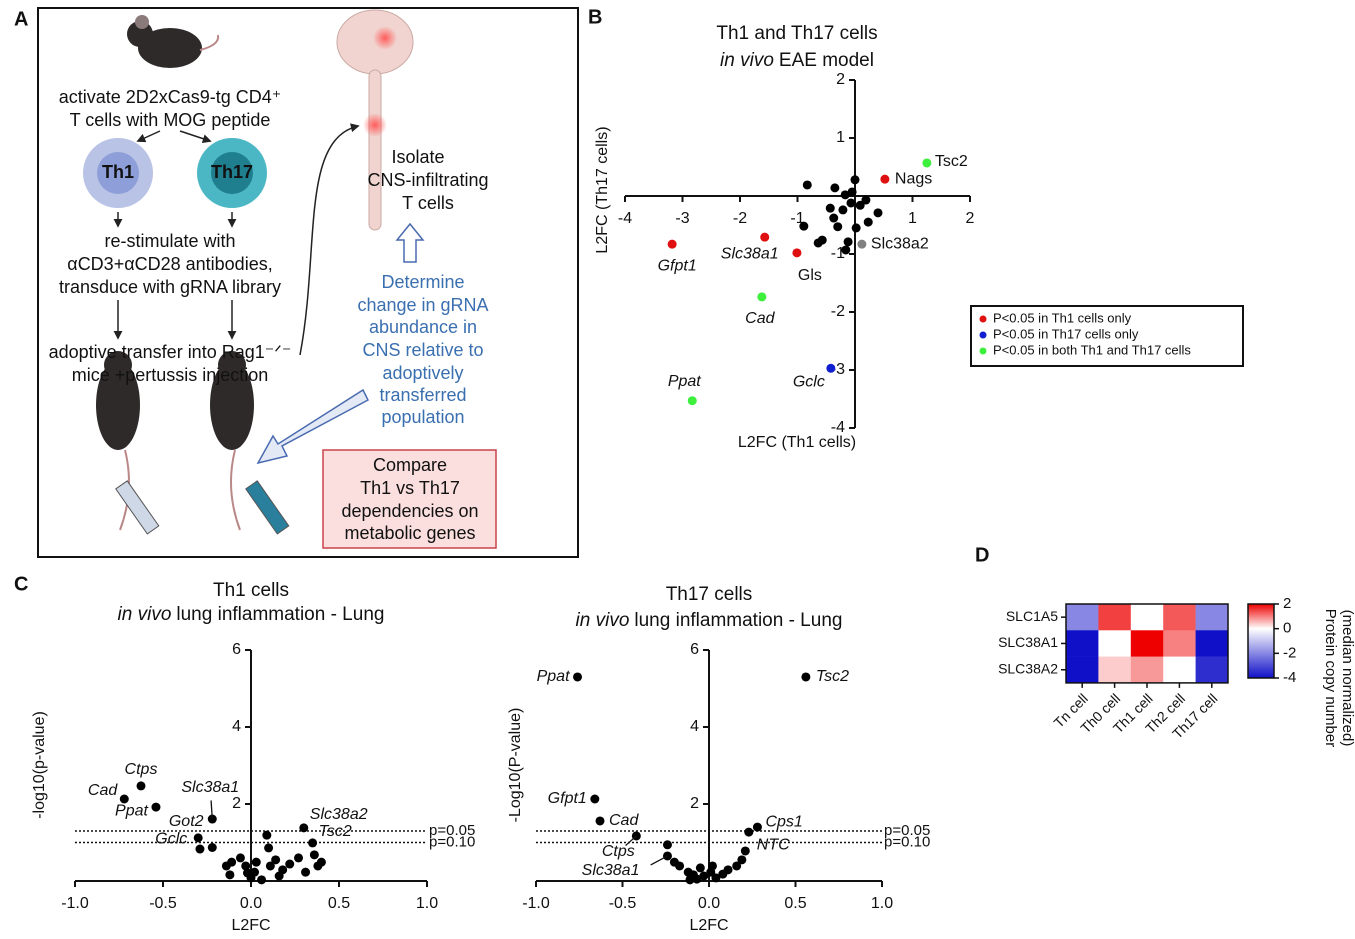 This screenshot has height=939, width=1355. What do you see at coordinates (422, 350) in the screenshot?
I see `diagram-text: CNS relative to` at bounding box center [422, 350].